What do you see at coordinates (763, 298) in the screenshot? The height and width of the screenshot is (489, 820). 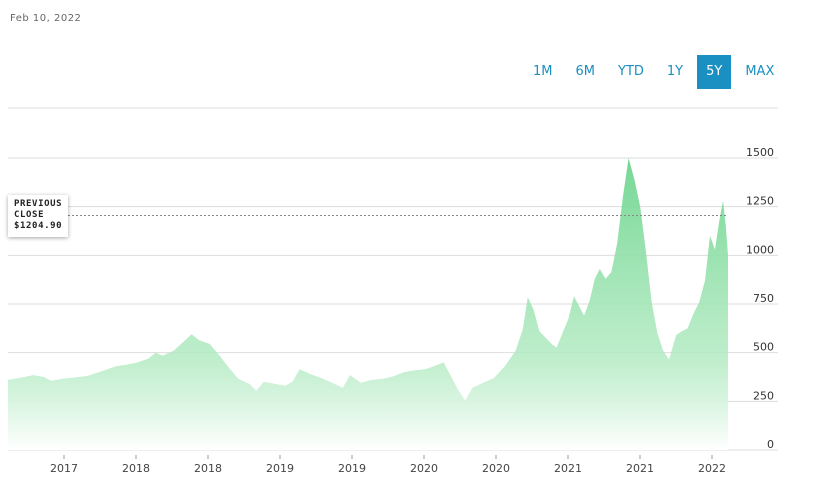 I see `y-tick-label: 750` at bounding box center [763, 298].